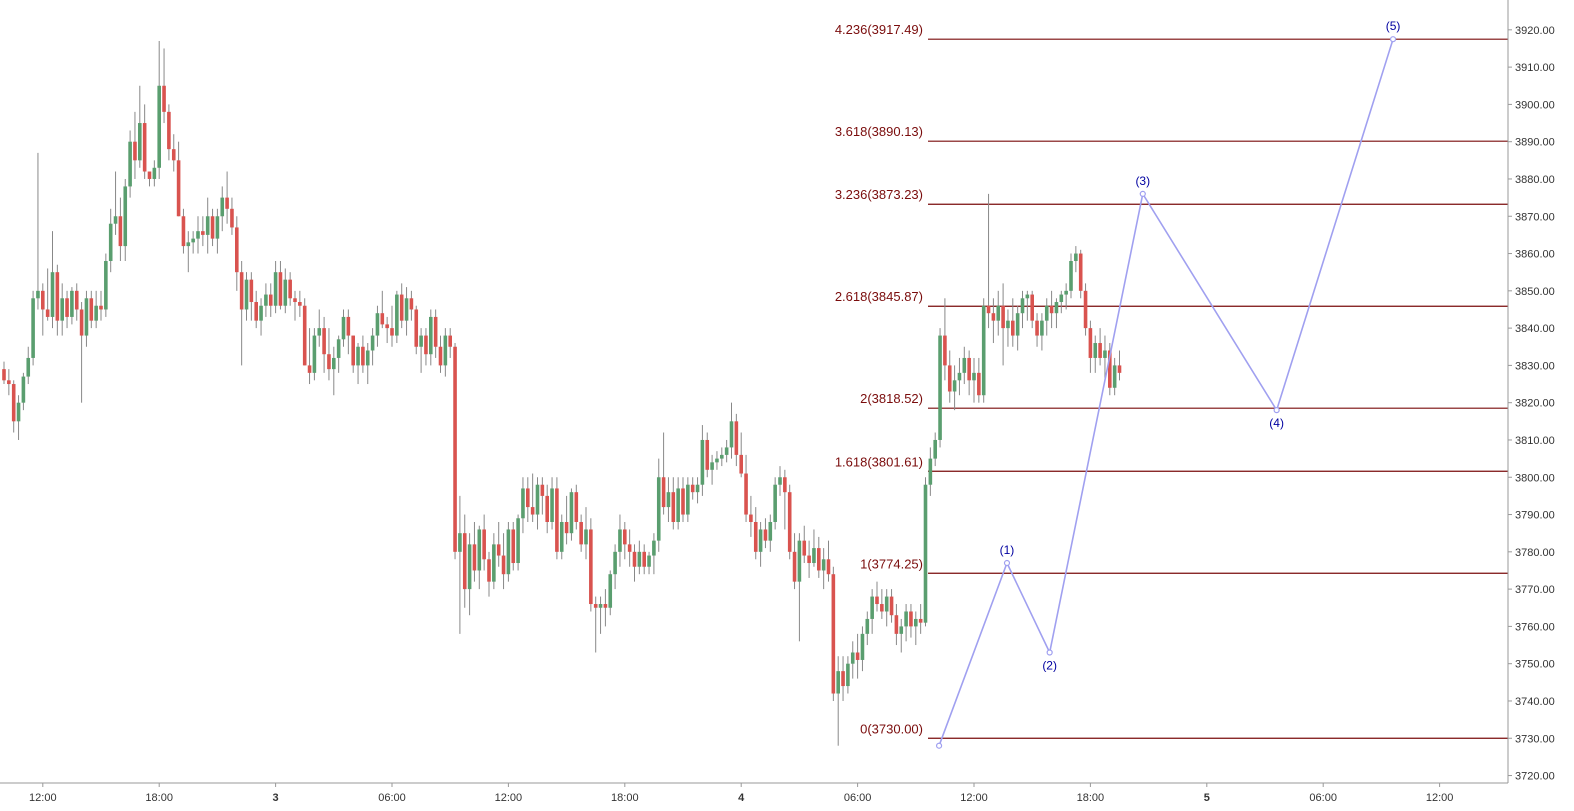 Image resolution: width=1574 pixels, height=811 pixels. I want to click on y-tick-label: 3760.00, so click(1535, 627).